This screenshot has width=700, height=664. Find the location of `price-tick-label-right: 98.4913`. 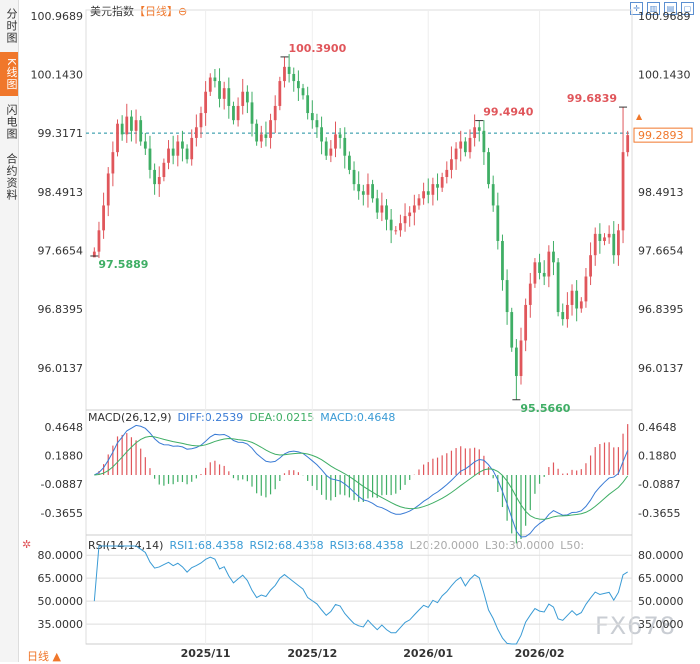

price-tick-label-right: 98.4913 is located at coordinates (661, 192).